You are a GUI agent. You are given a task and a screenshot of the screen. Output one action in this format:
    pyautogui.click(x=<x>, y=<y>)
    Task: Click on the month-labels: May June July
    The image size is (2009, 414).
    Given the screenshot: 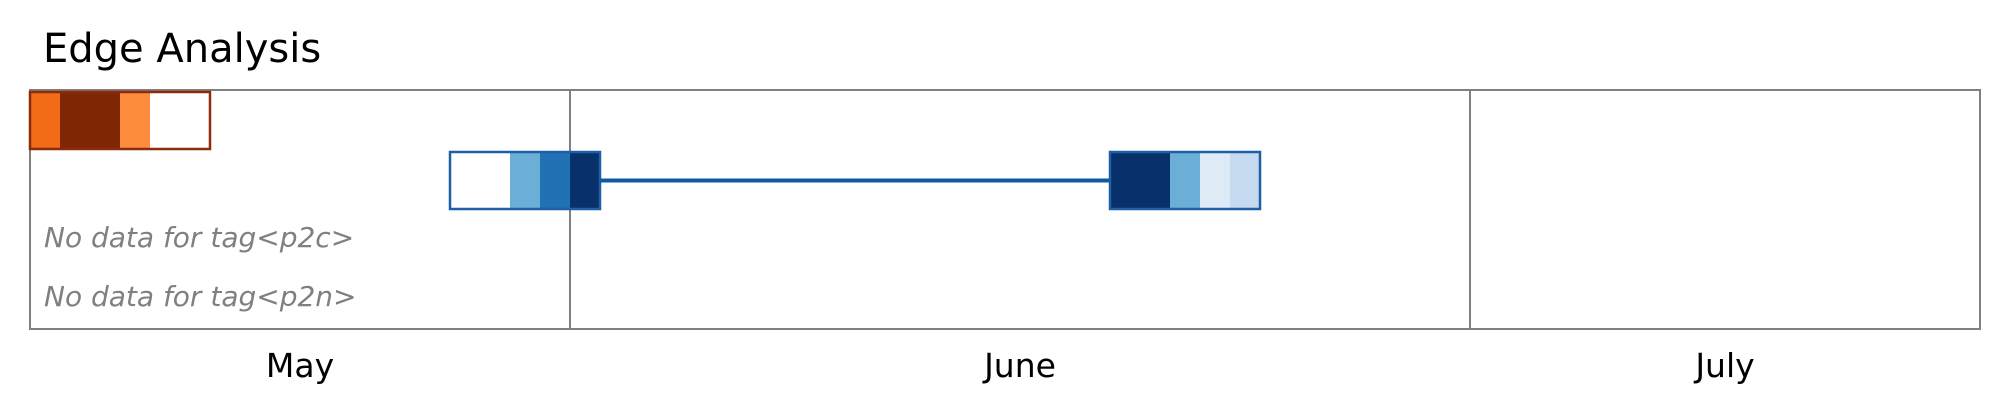 What is the action you would take?
    pyautogui.click(x=1010, y=365)
    